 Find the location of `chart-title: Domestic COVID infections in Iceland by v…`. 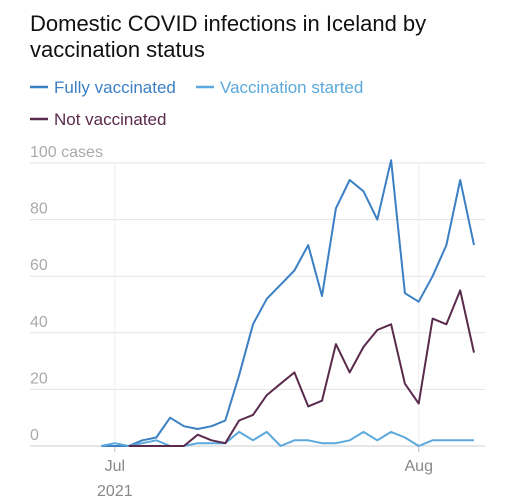

chart-title: Domestic COVID infections in Iceland by v… is located at coordinates (228, 36).